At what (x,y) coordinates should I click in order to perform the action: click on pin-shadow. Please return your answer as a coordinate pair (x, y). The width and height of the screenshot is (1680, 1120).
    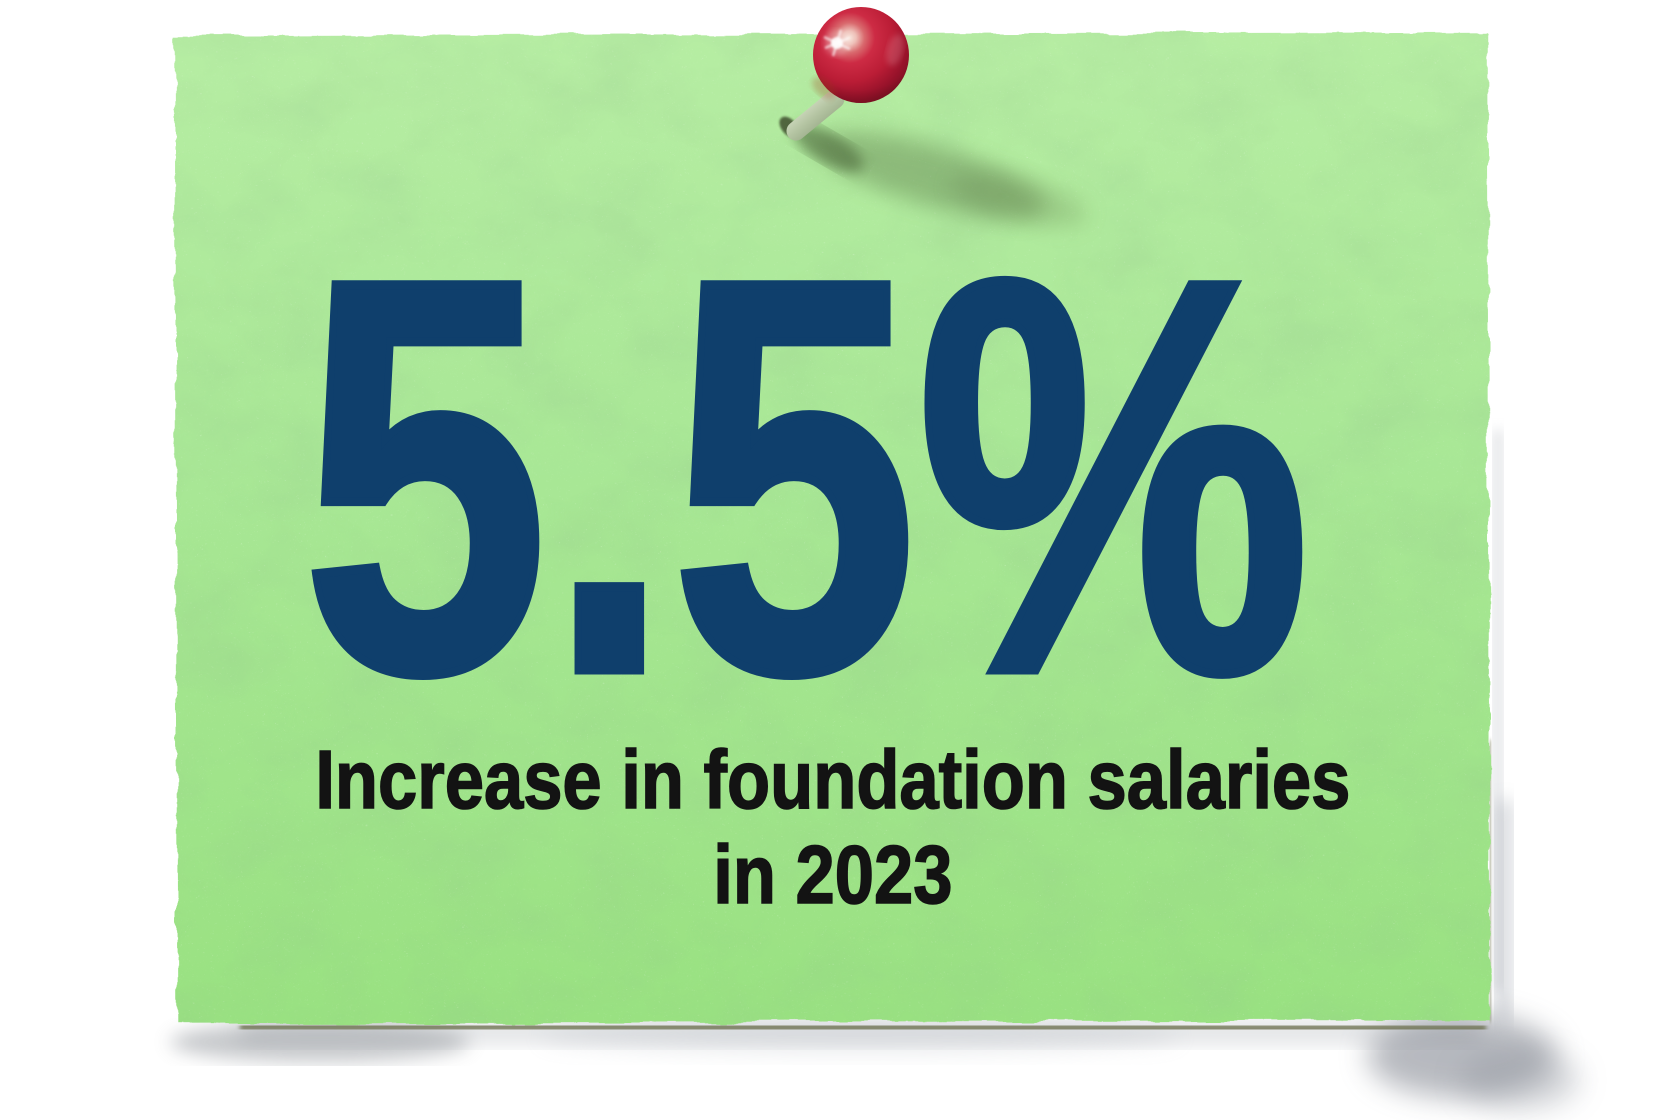
    Looking at the image, I should click on (940, 176).